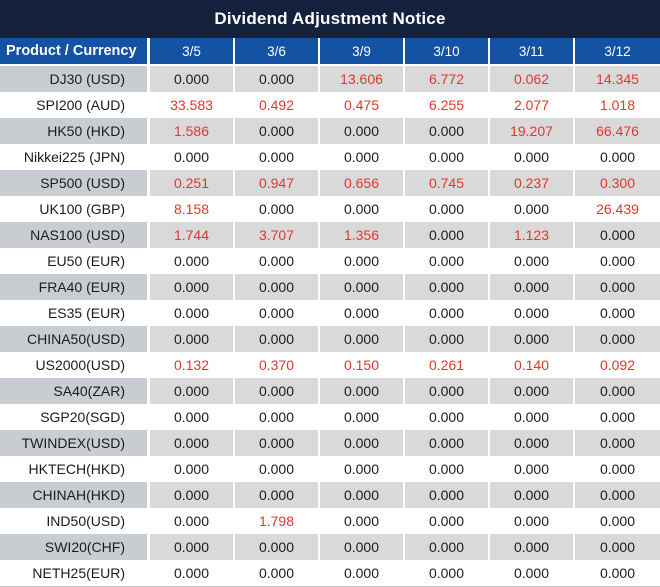 Image resolution: width=660 pixels, height=587 pixels. What do you see at coordinates (75, 183) in the screenshot?
I see `product-cell: SP500 (USD)` at bounding box center [75, 183].